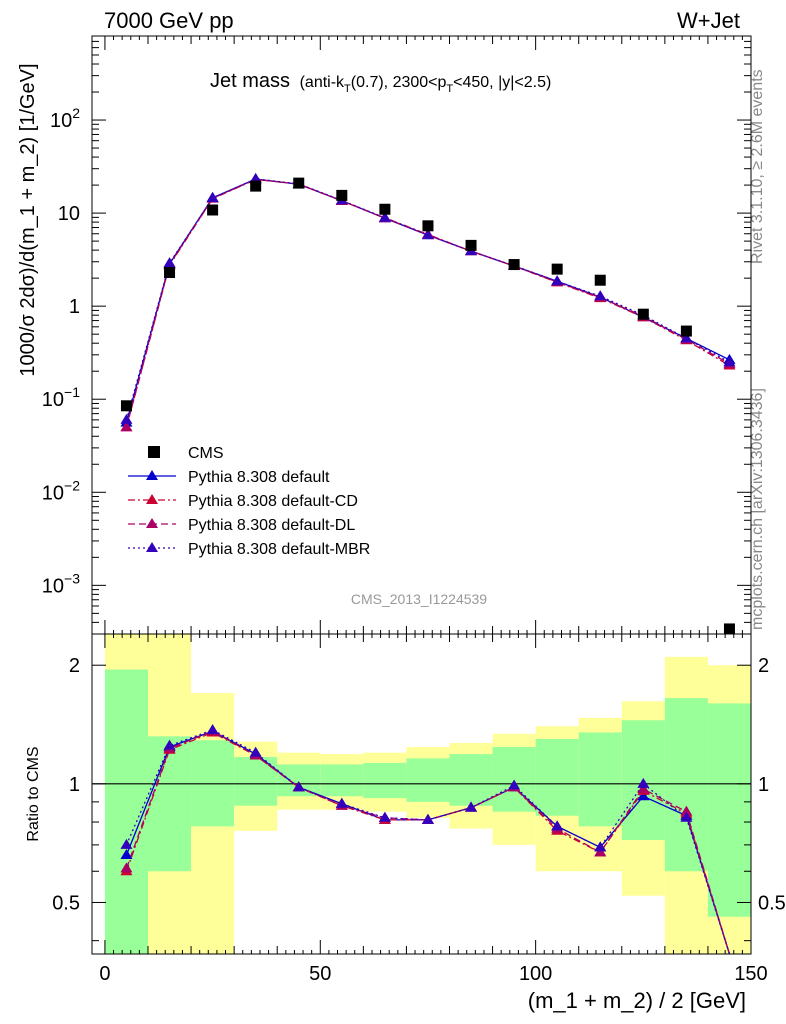  I want to click on ratio-y-tick-label: 1, so click(74, 785).